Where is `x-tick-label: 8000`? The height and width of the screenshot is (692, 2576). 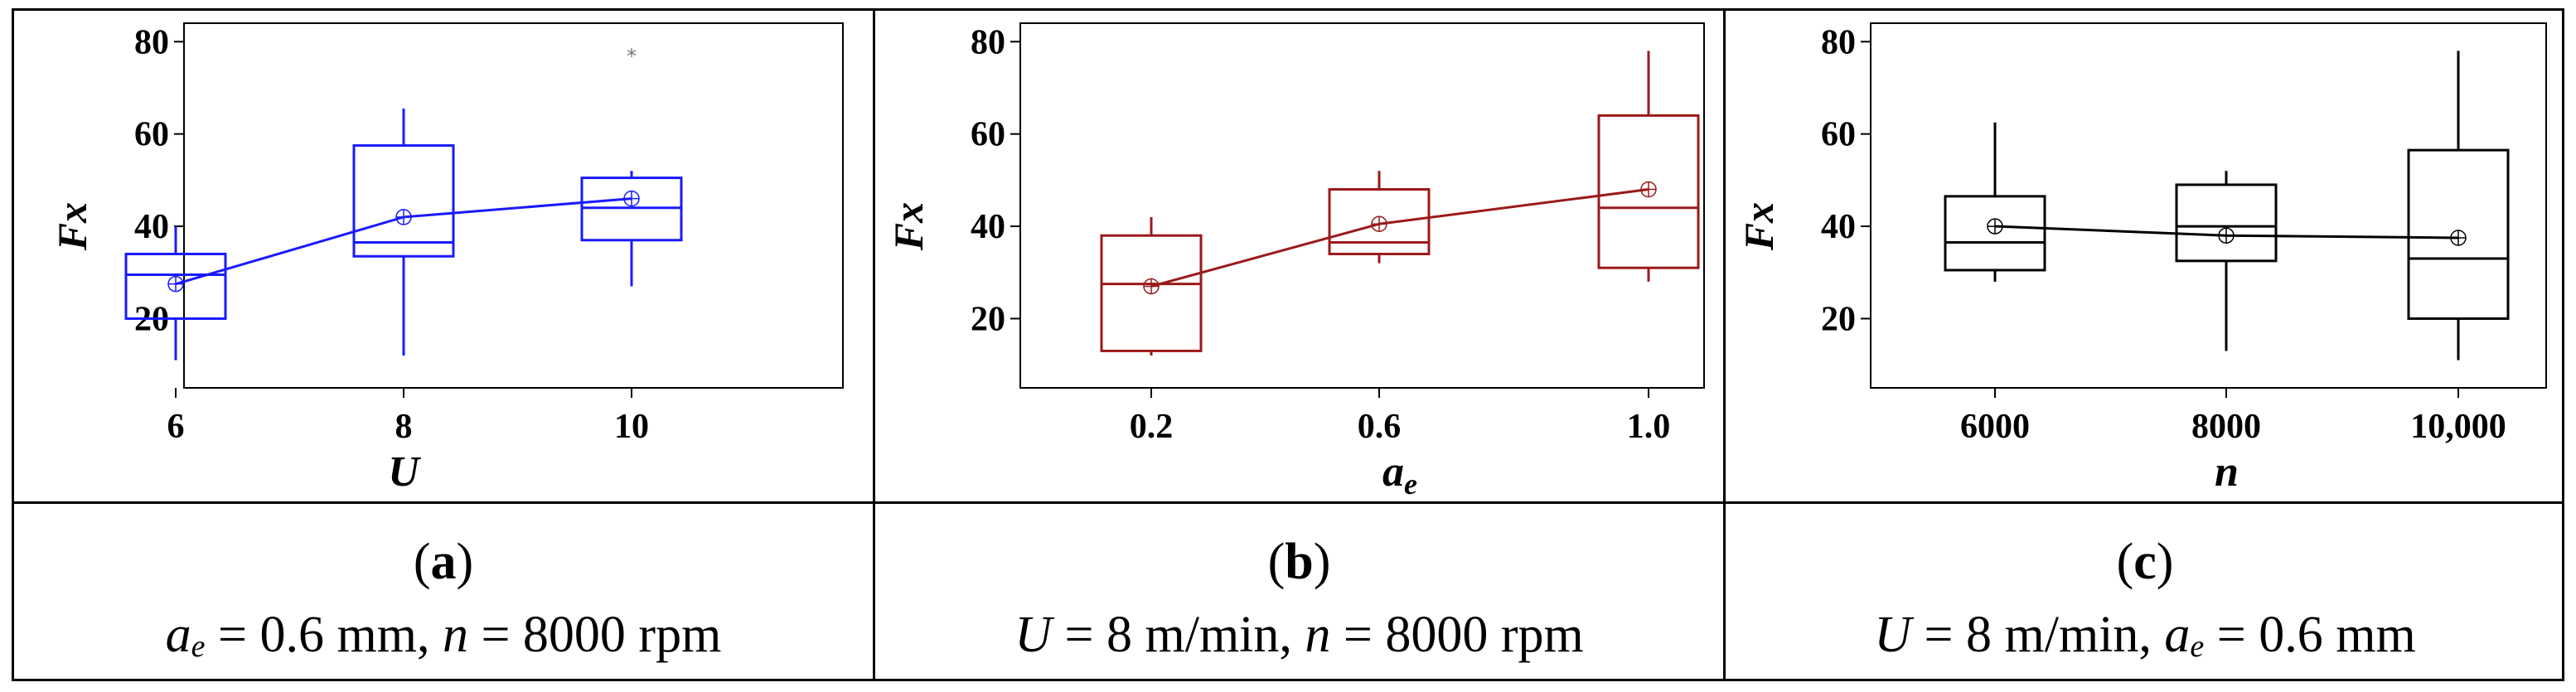 x-tick-label: 8000 is located at coordinates (2226, 427).